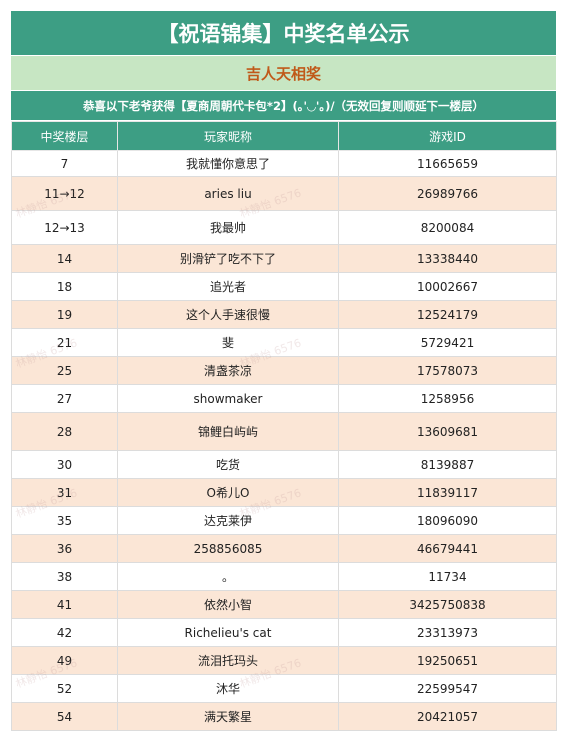 This screenshot has height=740, width=569. What do you see at coordinates (228, 548) in the screenshot?
I see `cell-nickname: 258856085` at bounding box center [228, 548].